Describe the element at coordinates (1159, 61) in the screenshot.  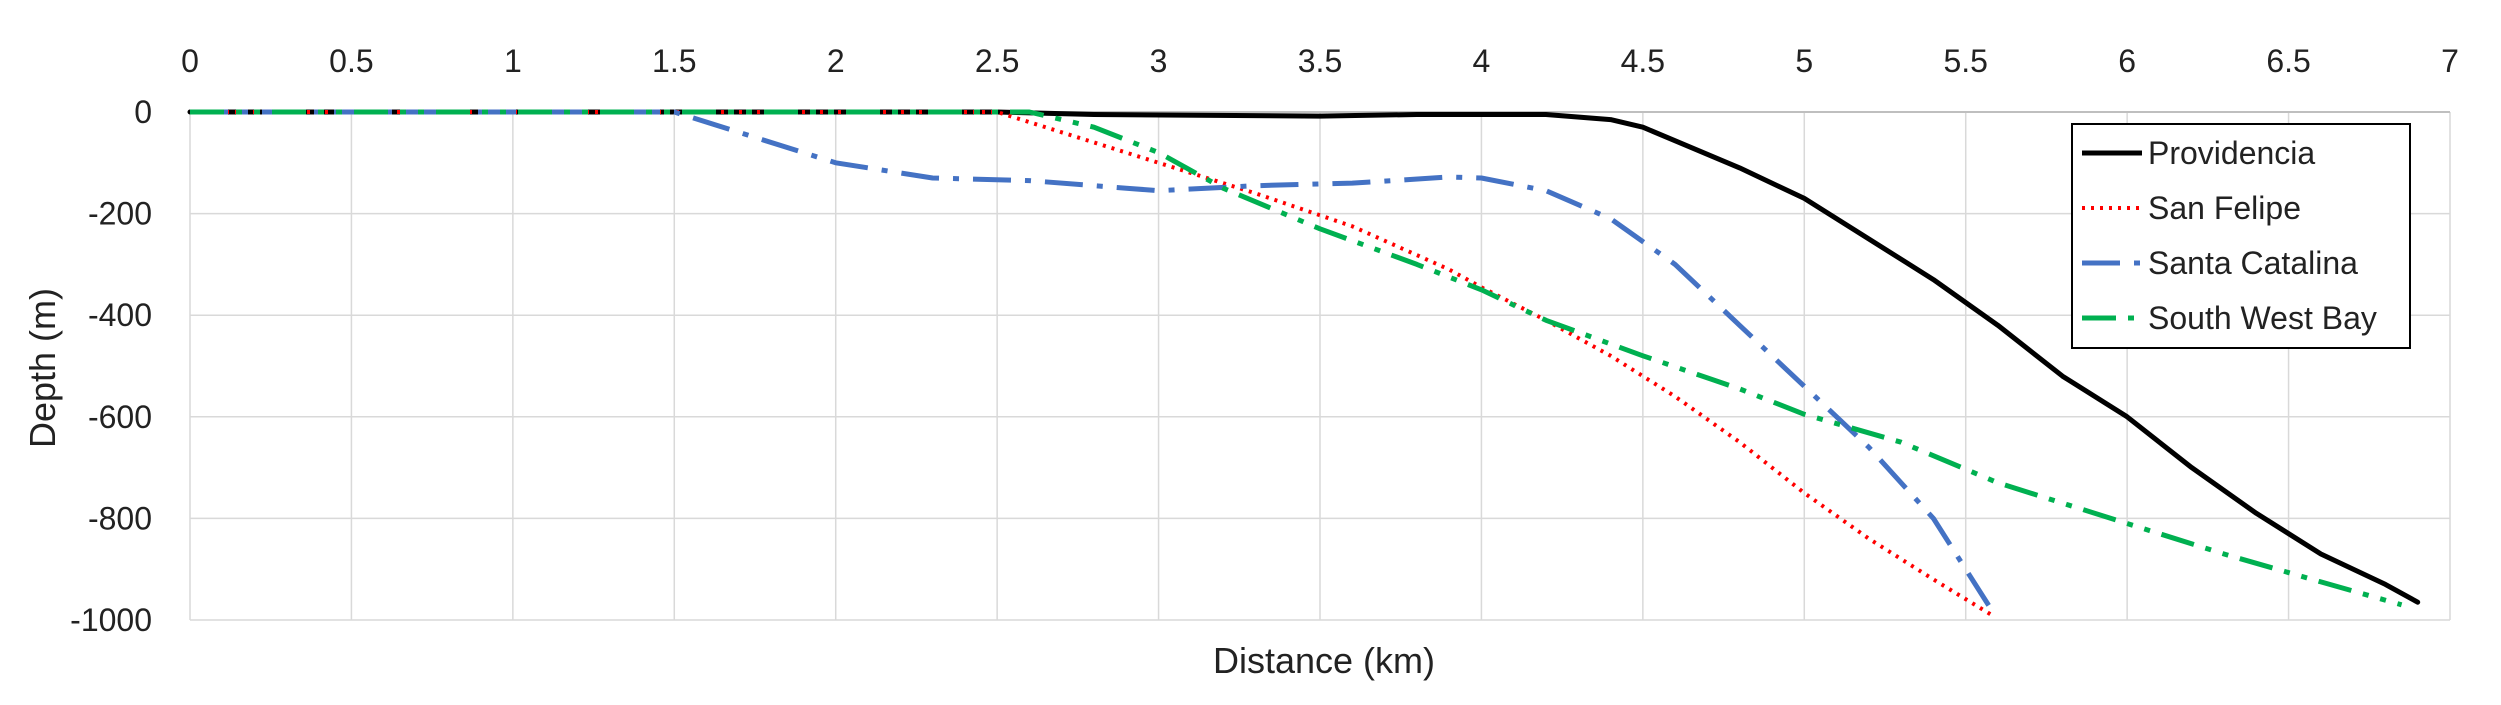
I see `x-tick-label: 3` at that location.